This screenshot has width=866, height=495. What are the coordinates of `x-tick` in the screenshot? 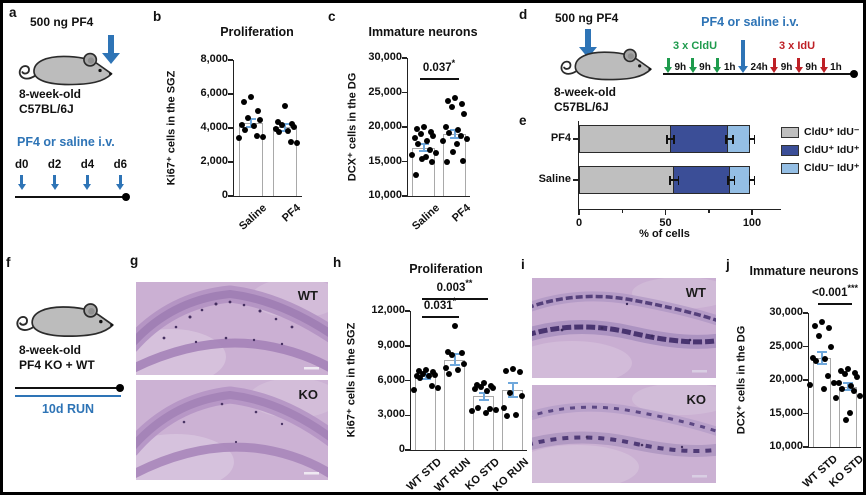 It's located at (579, 212).